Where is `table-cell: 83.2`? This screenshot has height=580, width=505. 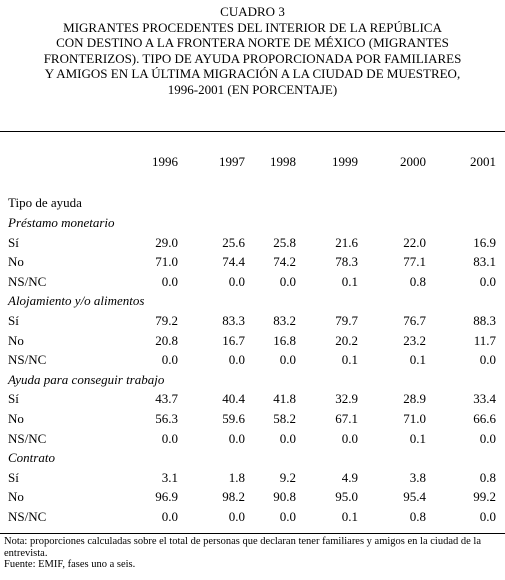 table-cell: 83.2 is located at coordinates (284, 320).